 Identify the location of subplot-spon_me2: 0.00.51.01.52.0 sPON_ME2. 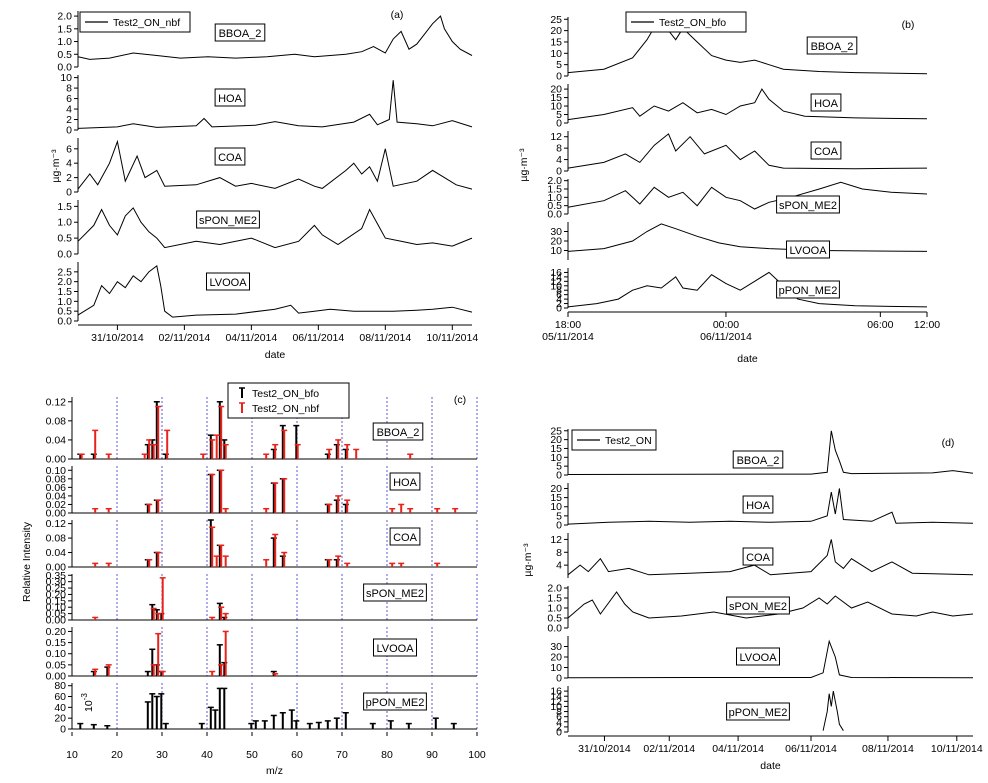
(737, 198).